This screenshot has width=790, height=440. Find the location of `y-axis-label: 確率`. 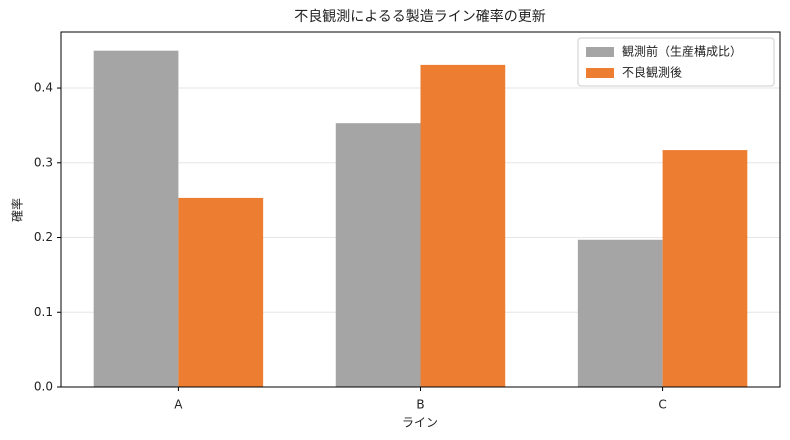

y-axis-label: 確率 is located at coordinates (17, 210).